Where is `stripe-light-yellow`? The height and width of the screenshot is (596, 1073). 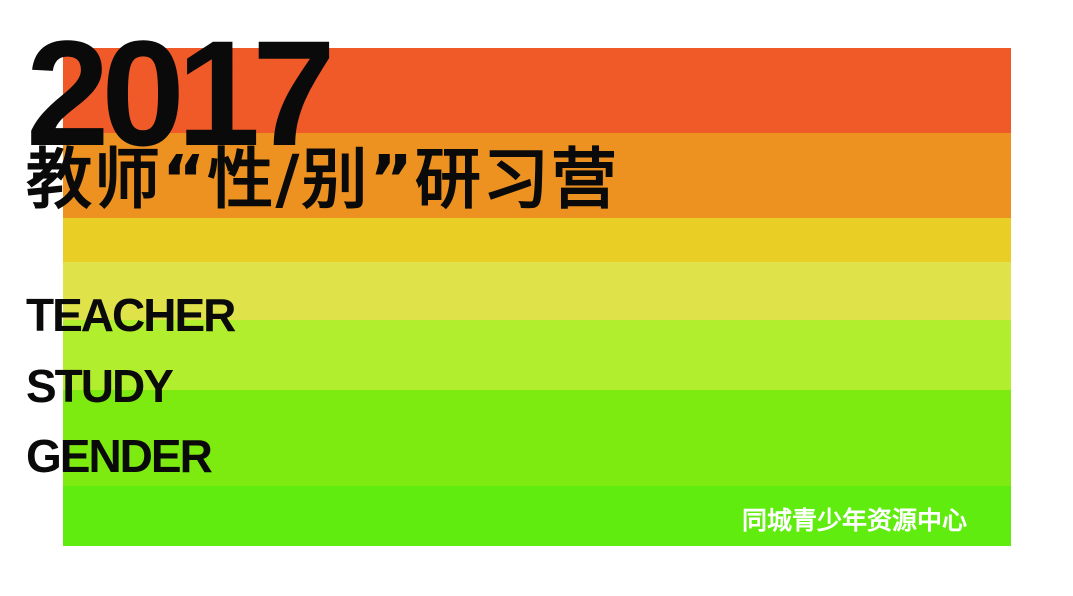
stripe-light-yellow is located at coordinates (537, 291).